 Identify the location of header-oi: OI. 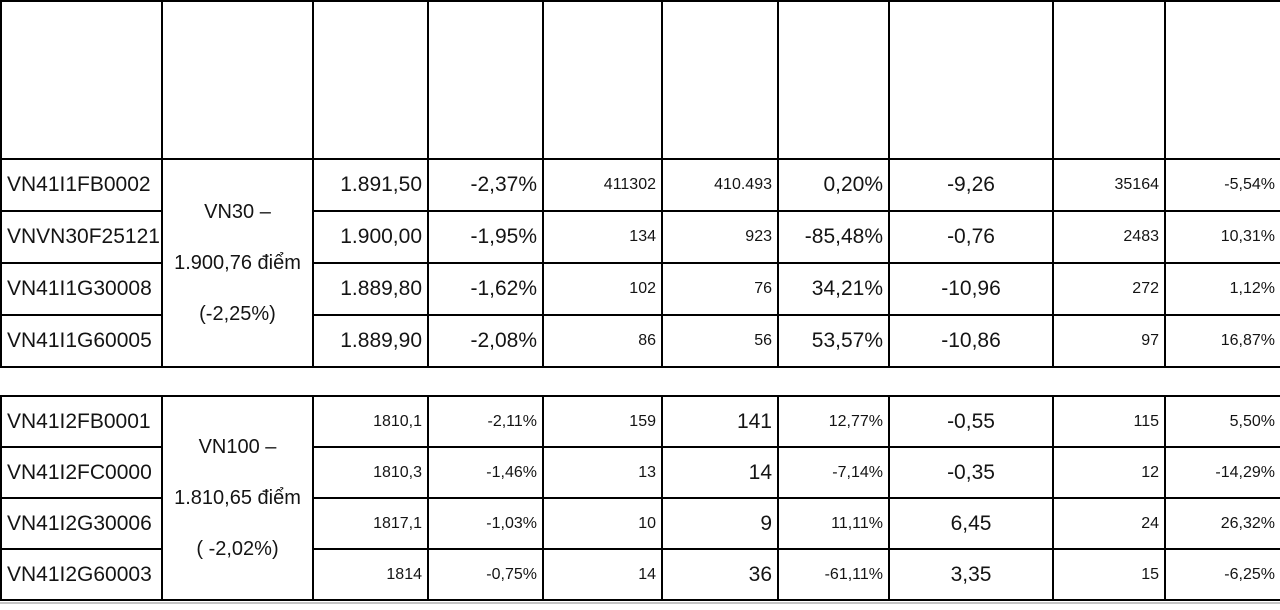
(1109, 80).